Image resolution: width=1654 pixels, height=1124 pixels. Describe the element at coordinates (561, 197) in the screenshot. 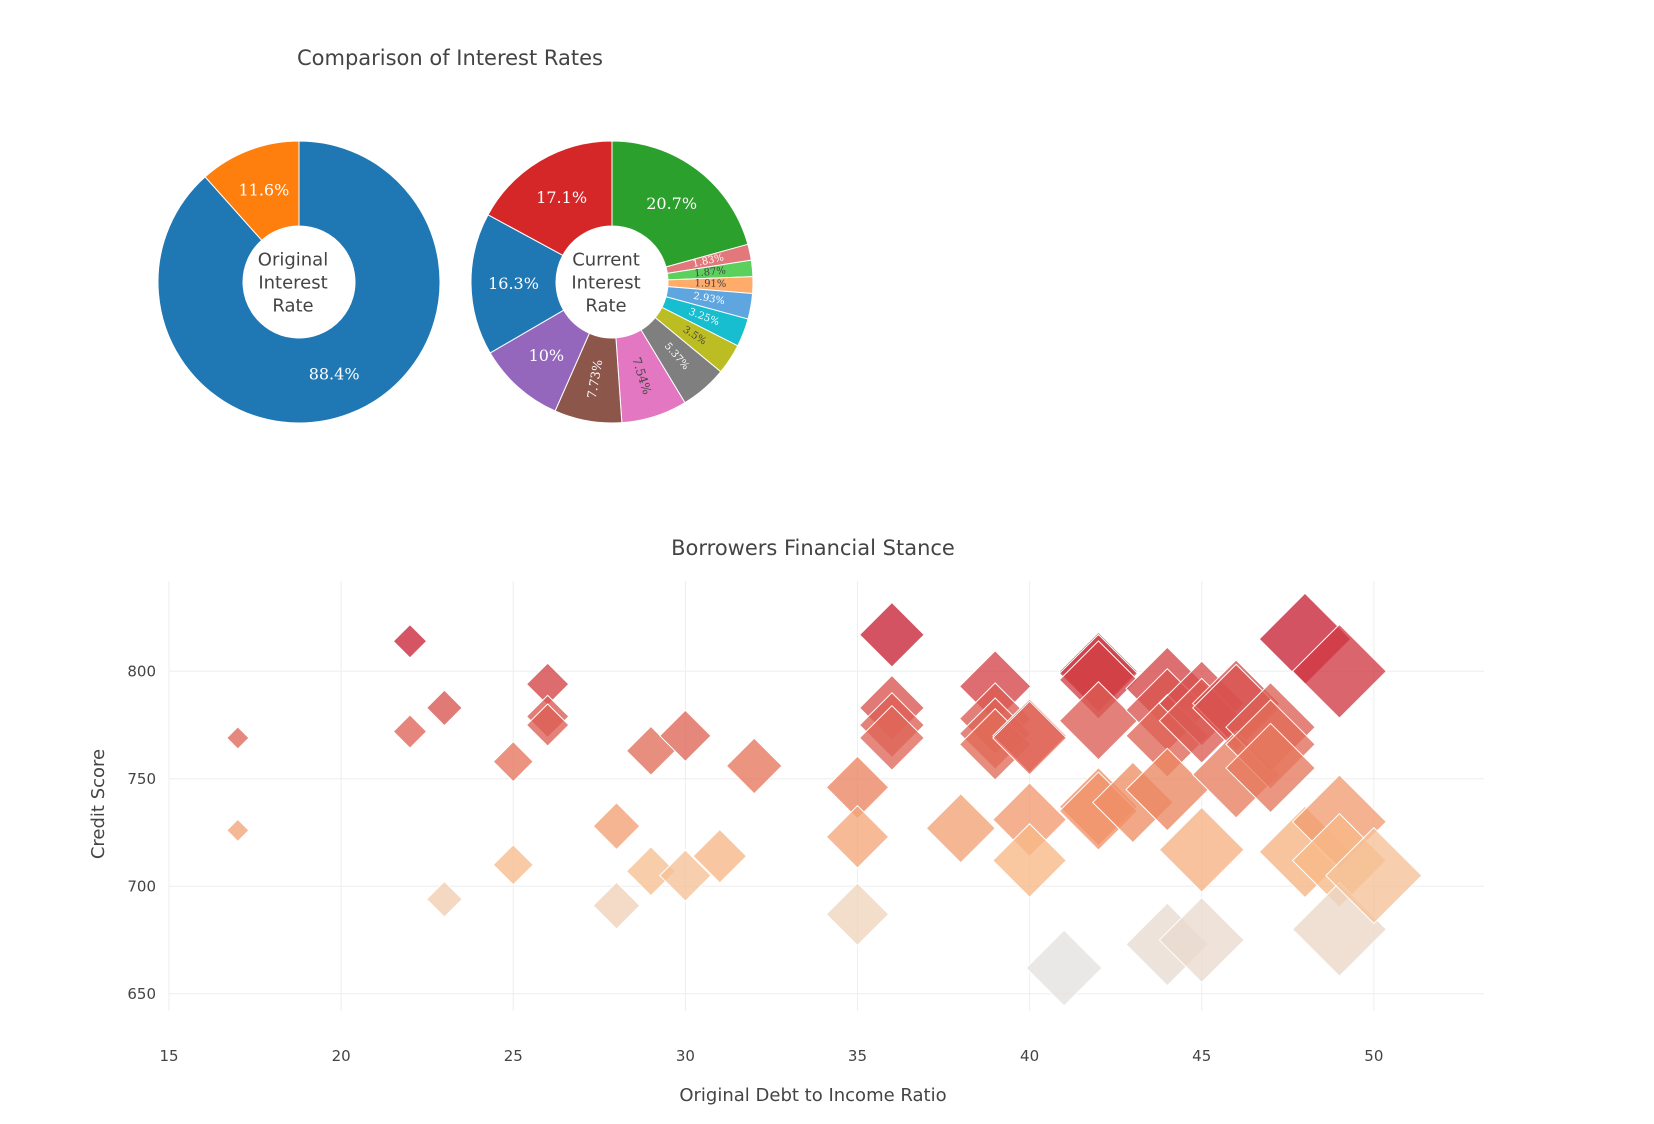

I see `pie2-slice-label-12: 17.1%` at that location.